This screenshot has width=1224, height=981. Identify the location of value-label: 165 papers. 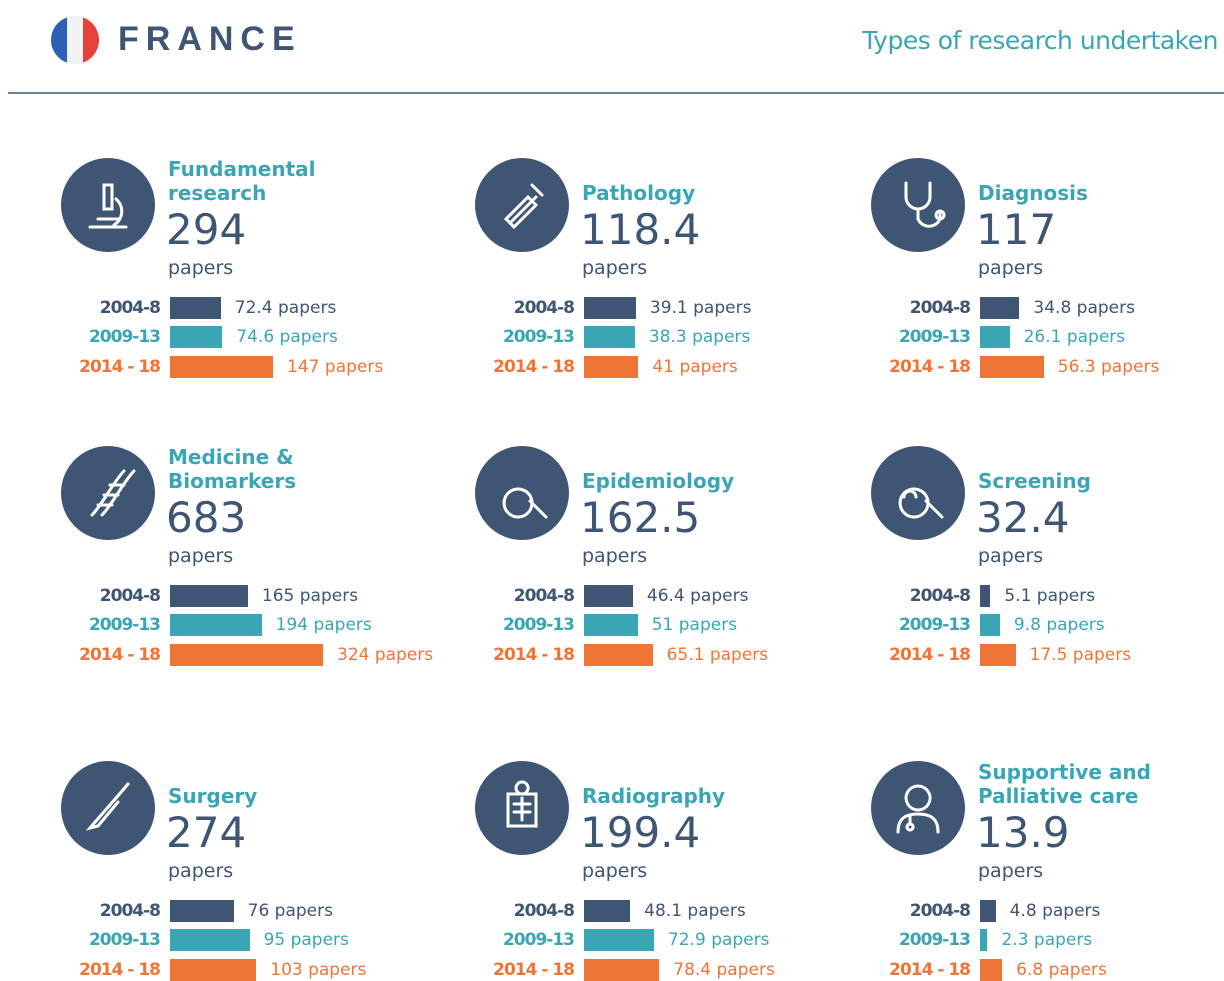
(310, 596).